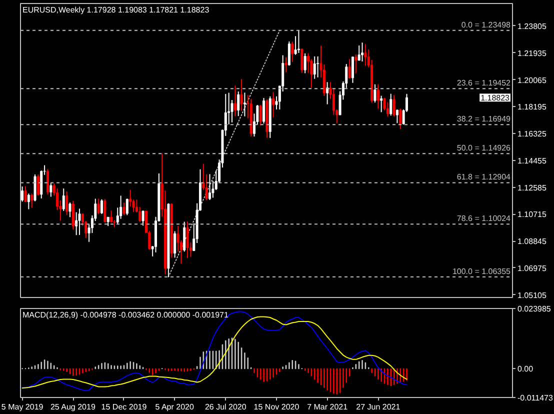 The image size is (554, 414). What do you see at coordinates (532, 241) in the screenshot?
I see `y-tick-label: 1.08845` at bounding box center [532, 241].